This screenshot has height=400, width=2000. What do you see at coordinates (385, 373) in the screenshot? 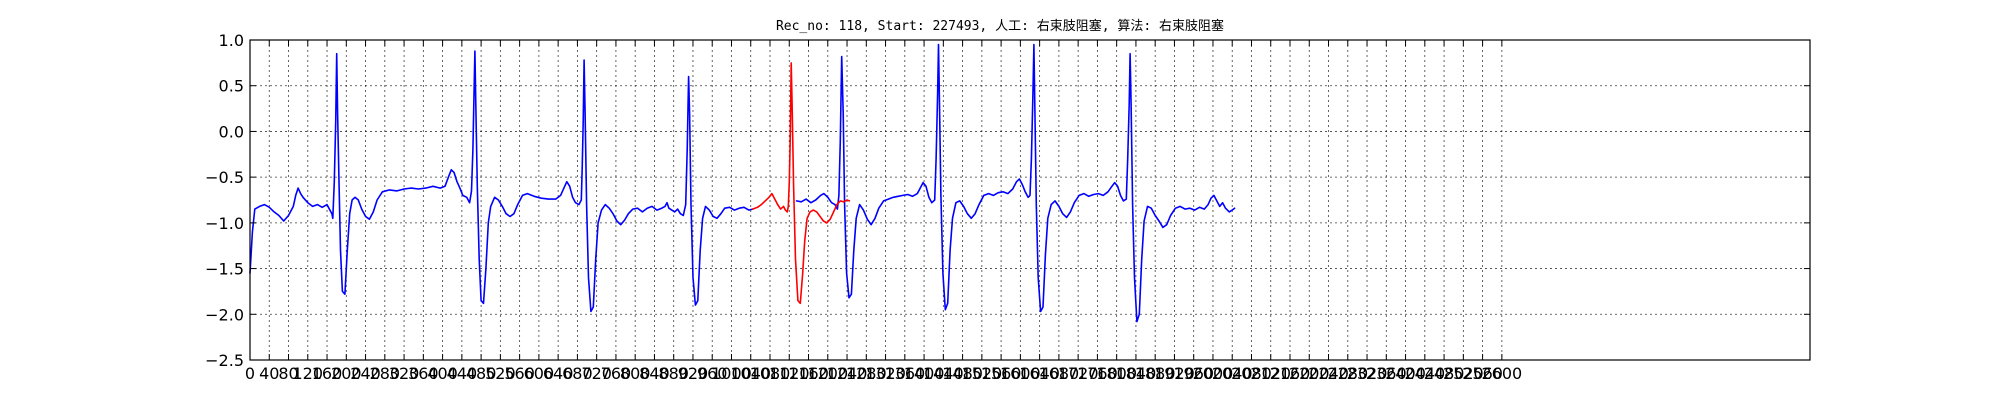
I see `x-tick-label: 280` at bounding box center [385, 373].